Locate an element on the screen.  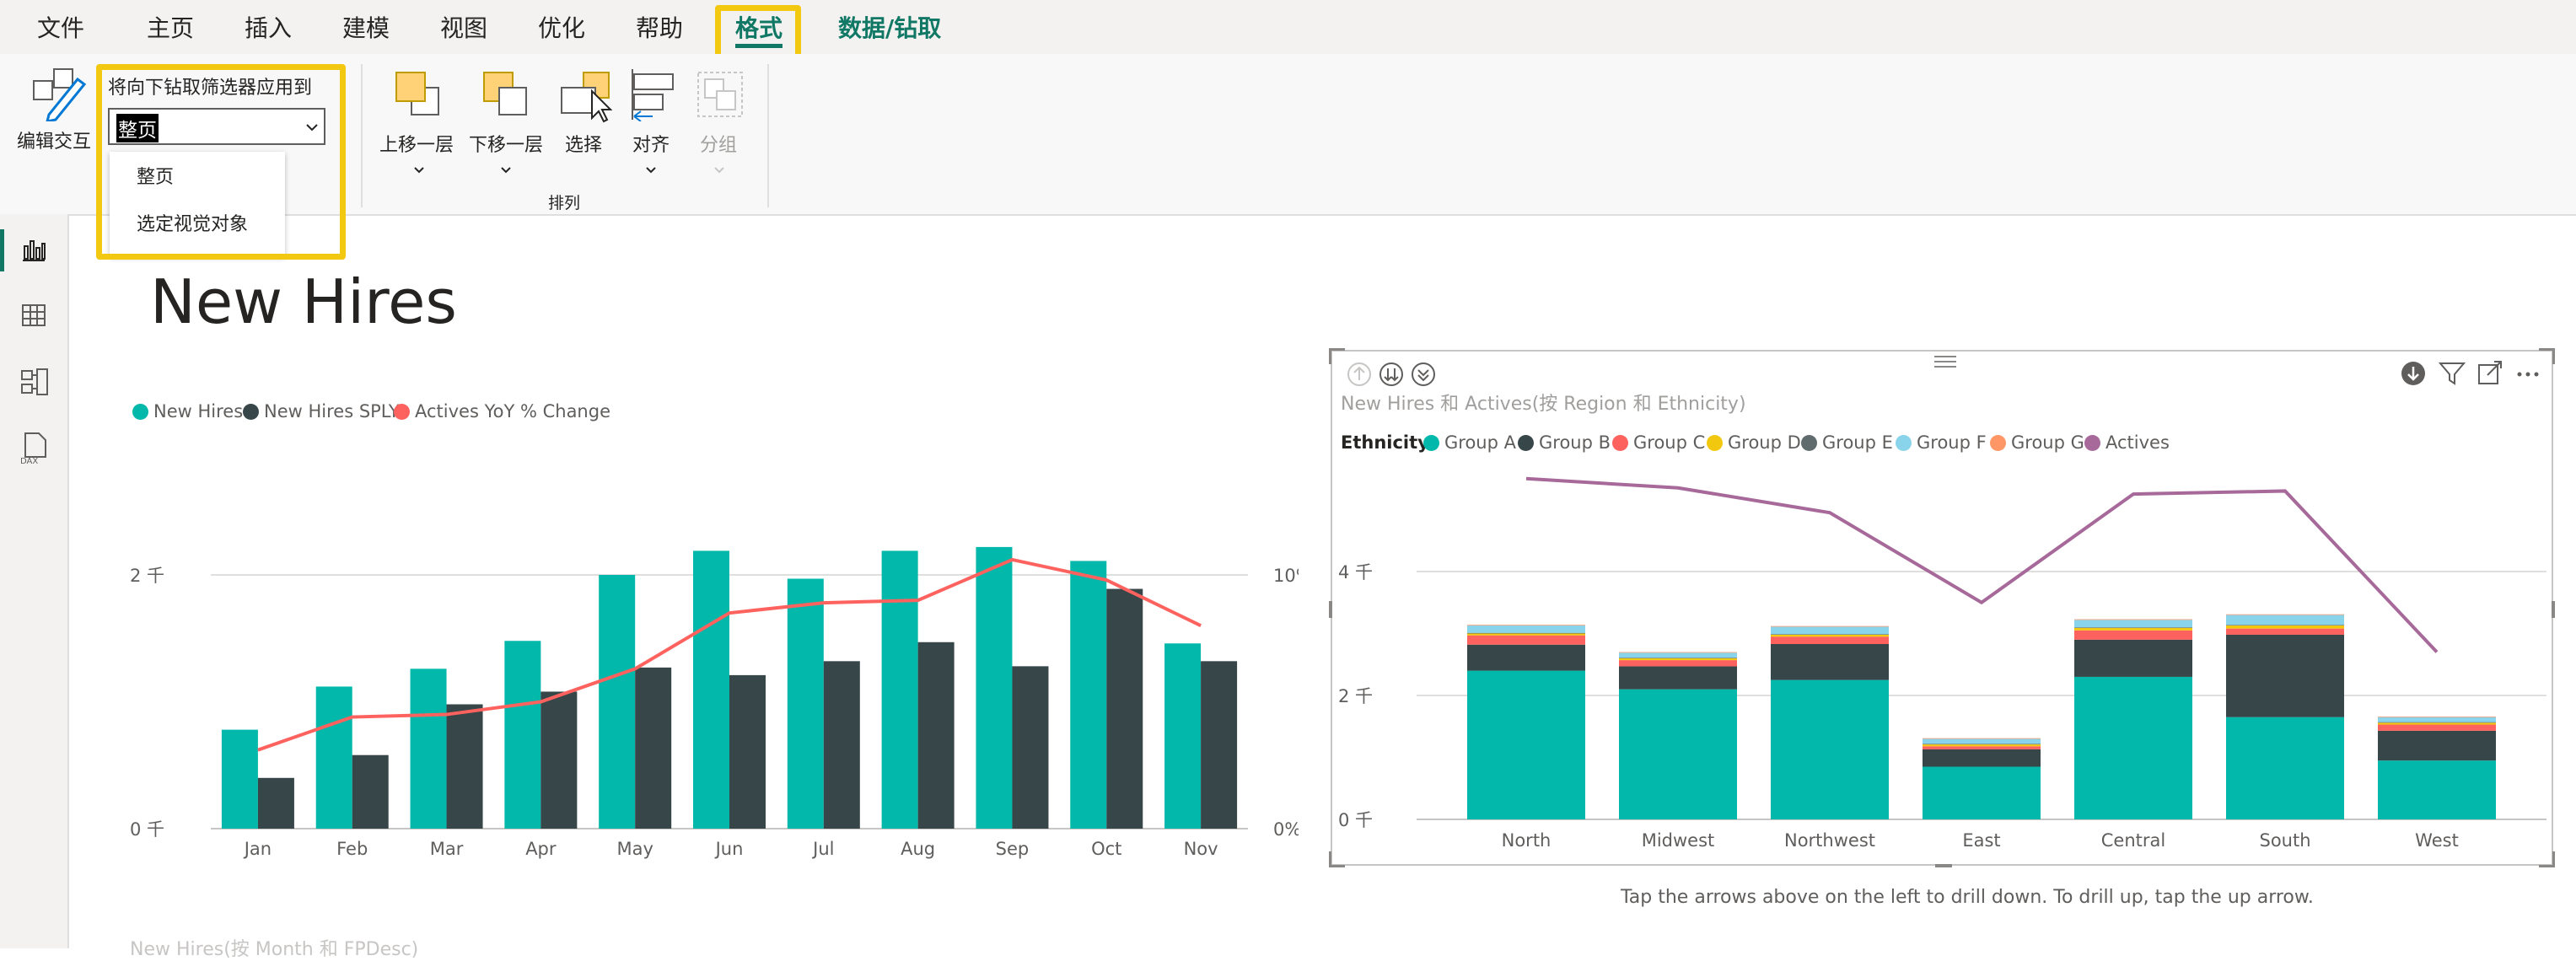
menu-optimize: 优化 is located at coordinates (562, 28).